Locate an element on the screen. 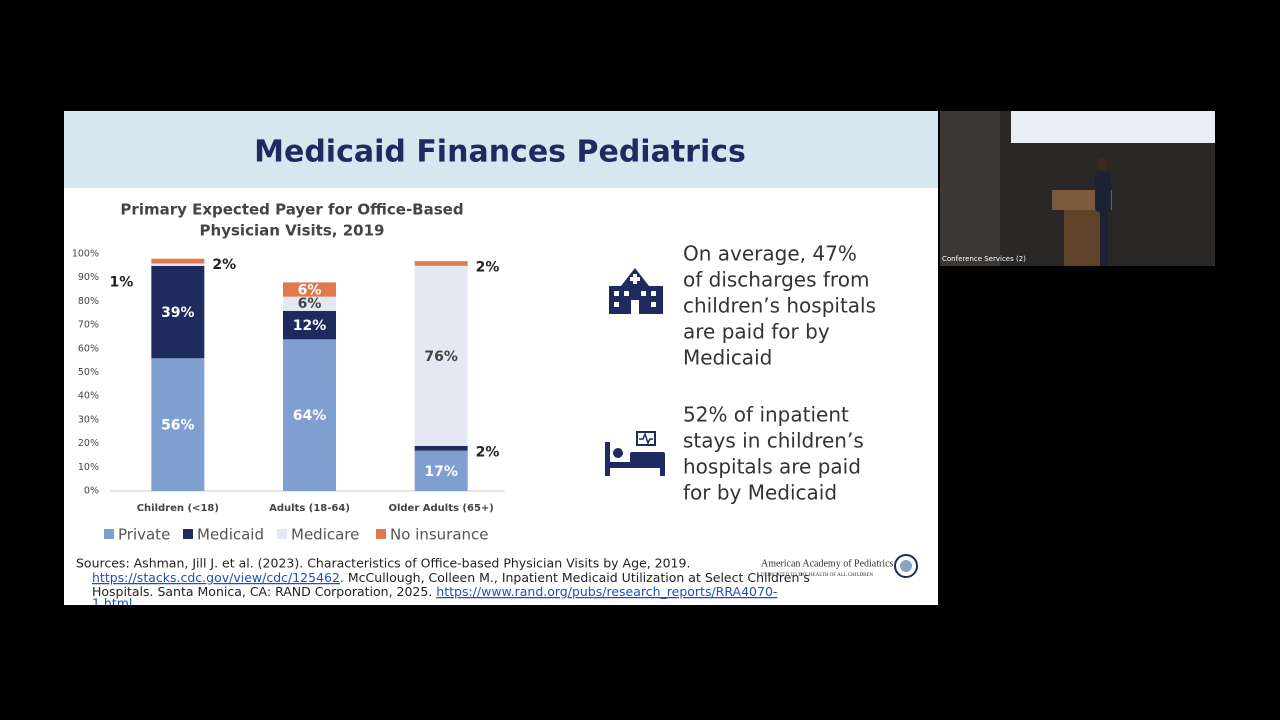  chart-title: Primary Expected Payer for Office-Based is located at coordinates (291, 210).